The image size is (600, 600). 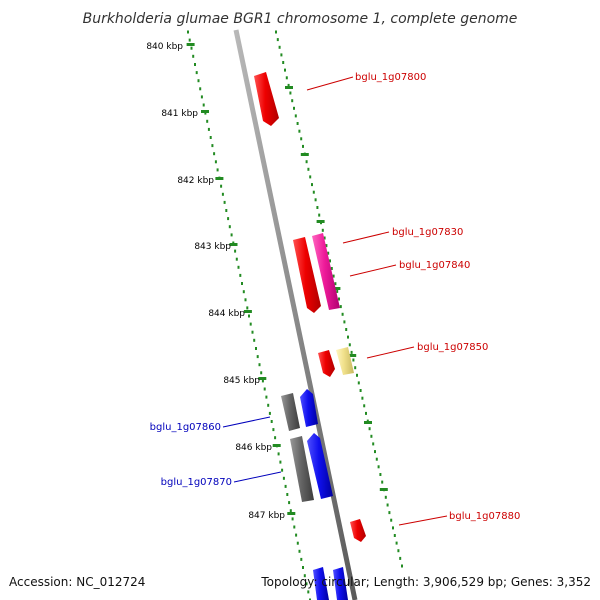 I want to click on gene-label: bglu_1g07800, so click(x=390, y=77).